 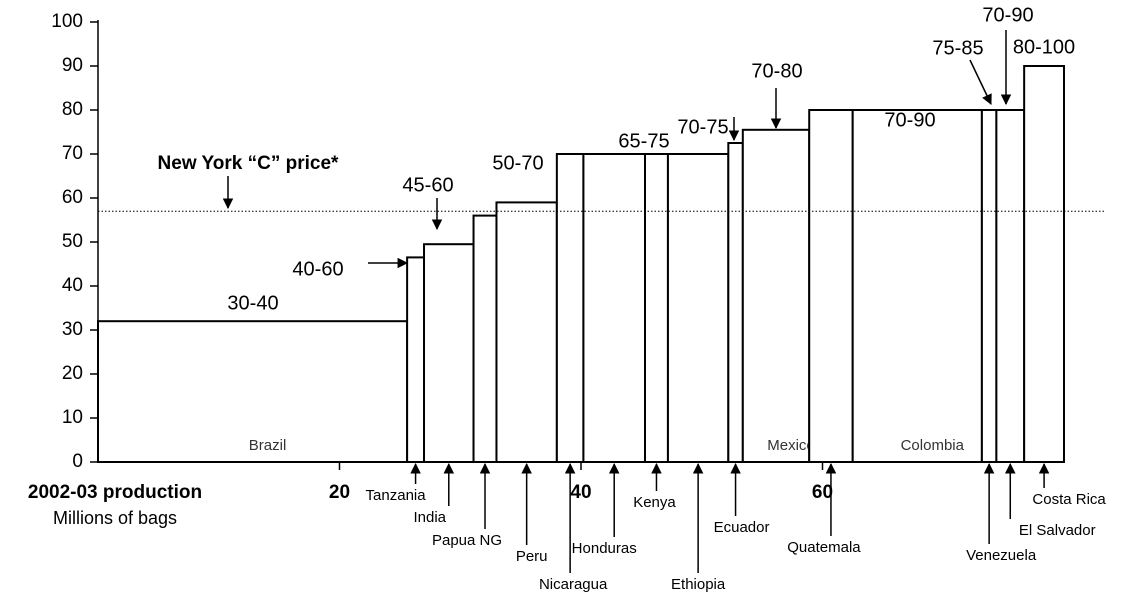 I want to click on x-tick-label: 60, so click(x=822, y=492).